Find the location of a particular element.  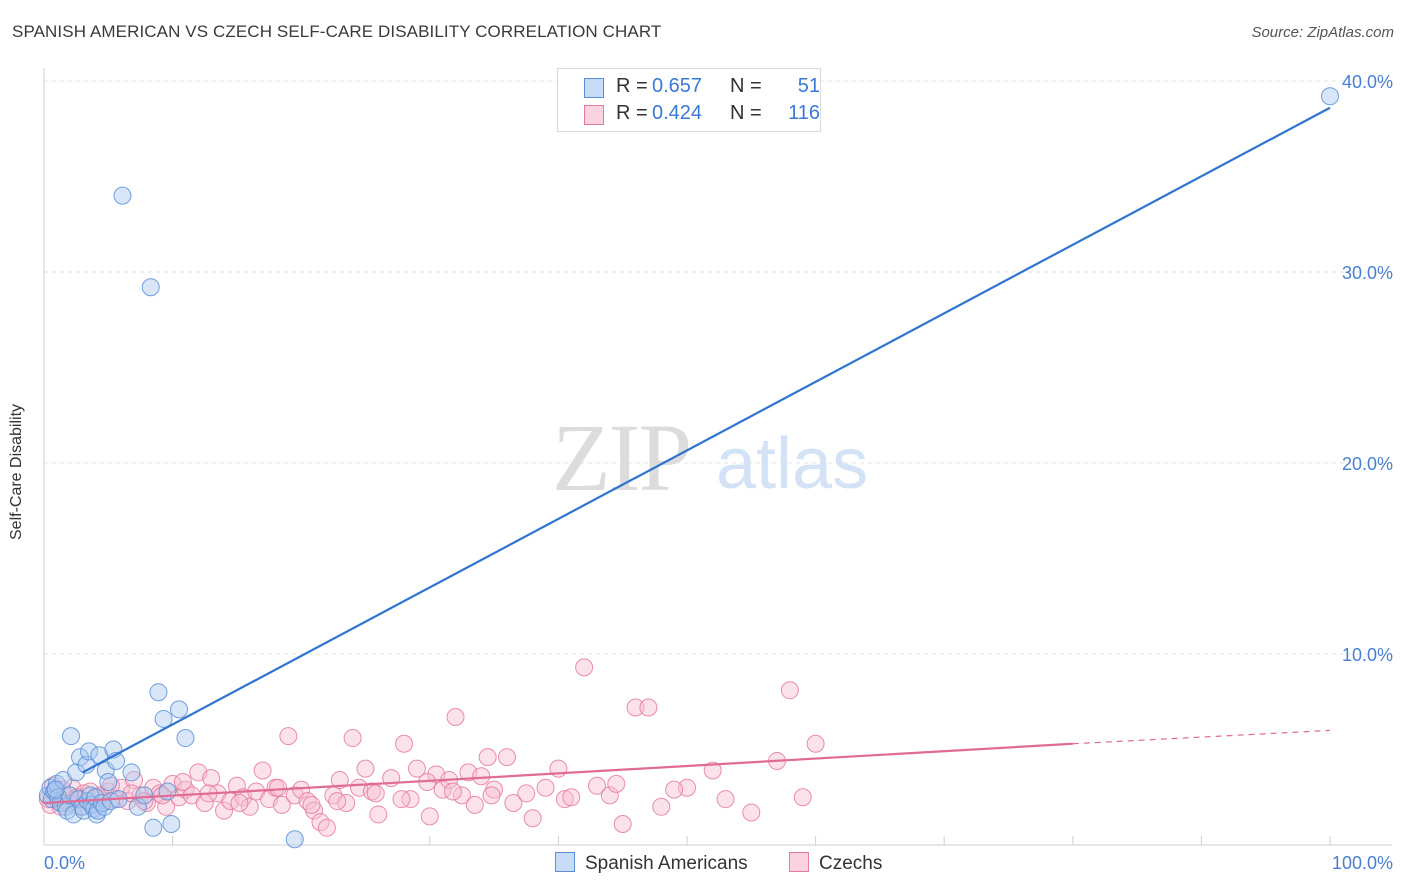

legend-n-value: 51 is located at coordinates (808, 86).